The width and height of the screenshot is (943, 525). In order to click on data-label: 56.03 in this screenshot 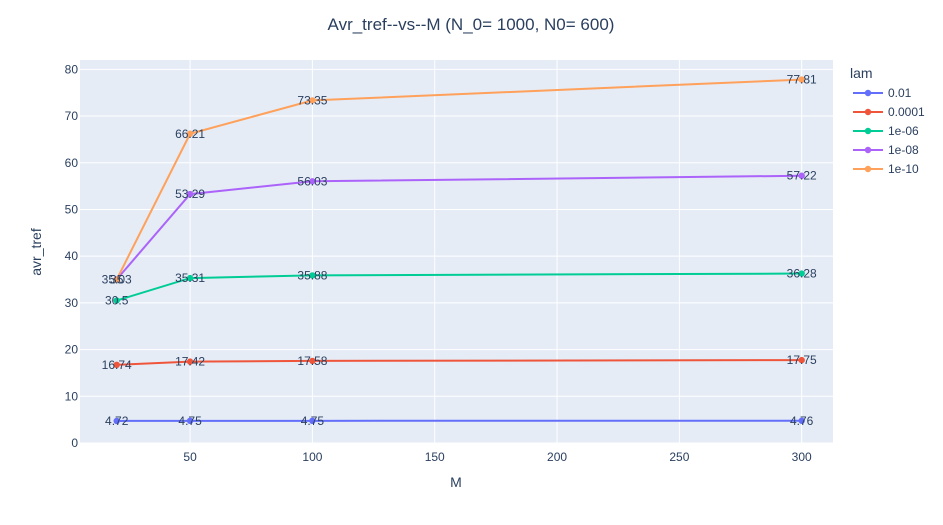, I will do `click(312, 181)`.